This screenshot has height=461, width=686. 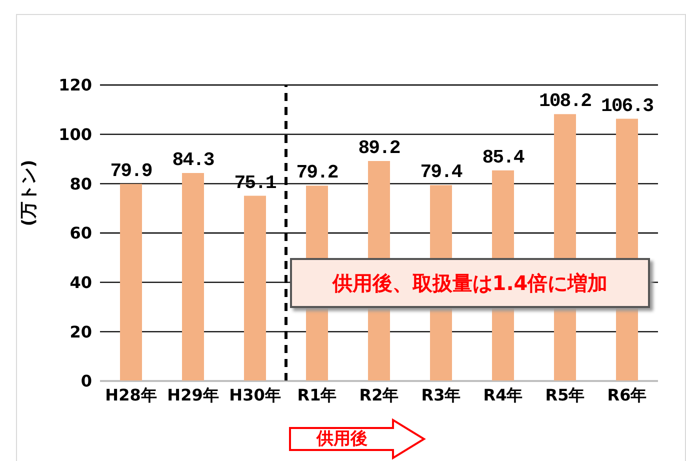 What do you see at coordinates (131, 394) in the screenshot?
I see `x-tick-label: H28年` at bounding box center [131, 394].